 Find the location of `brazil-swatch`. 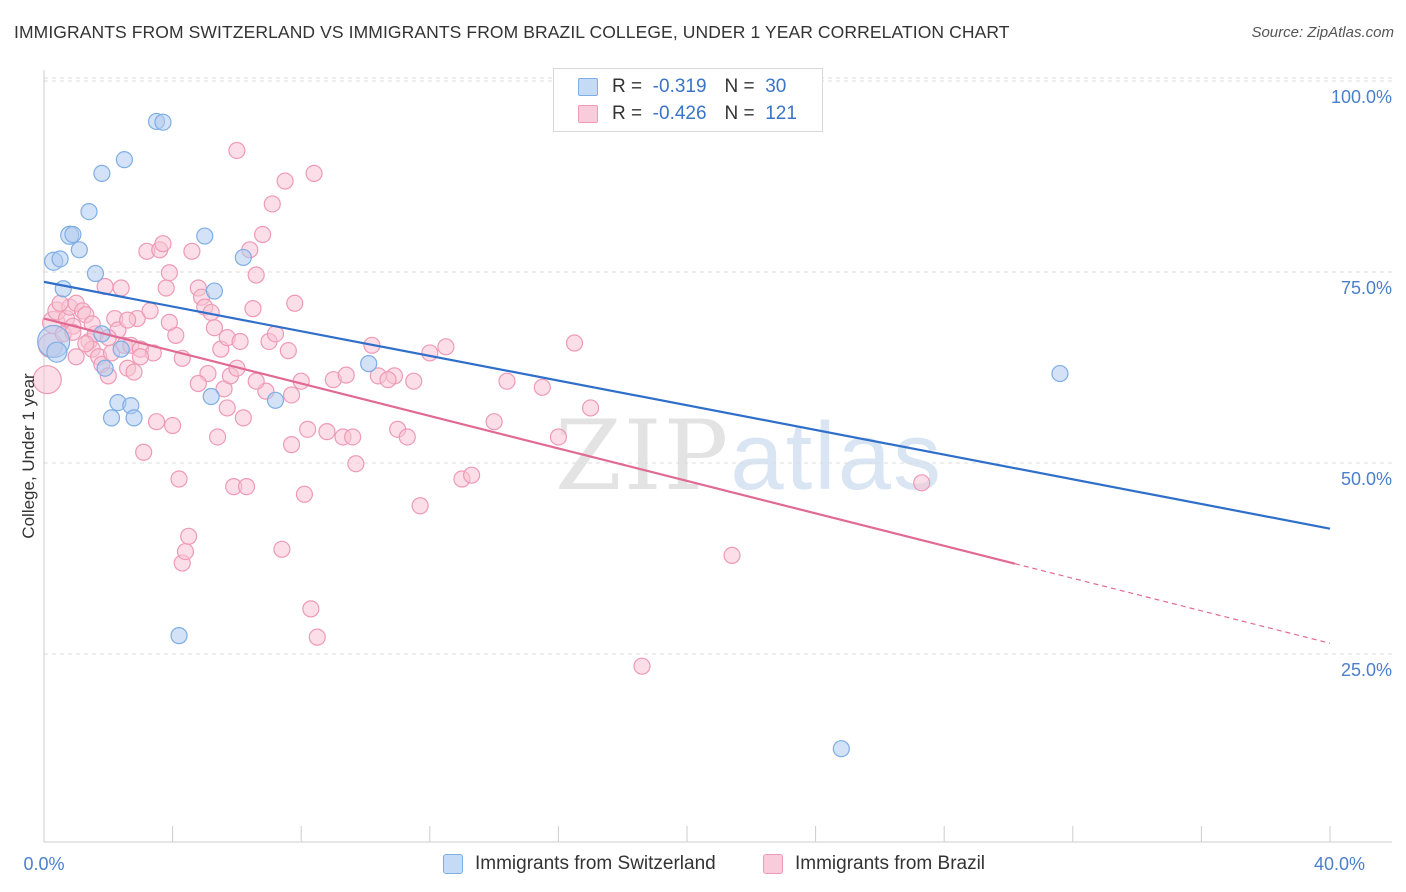

brazil-swatch is located at coordinates (588, 114).